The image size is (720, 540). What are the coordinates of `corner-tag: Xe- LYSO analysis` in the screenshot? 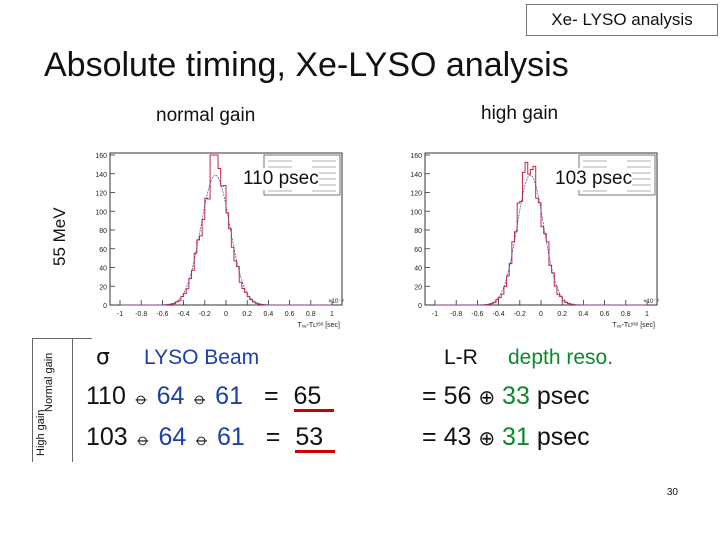 It's located at (622, 20).